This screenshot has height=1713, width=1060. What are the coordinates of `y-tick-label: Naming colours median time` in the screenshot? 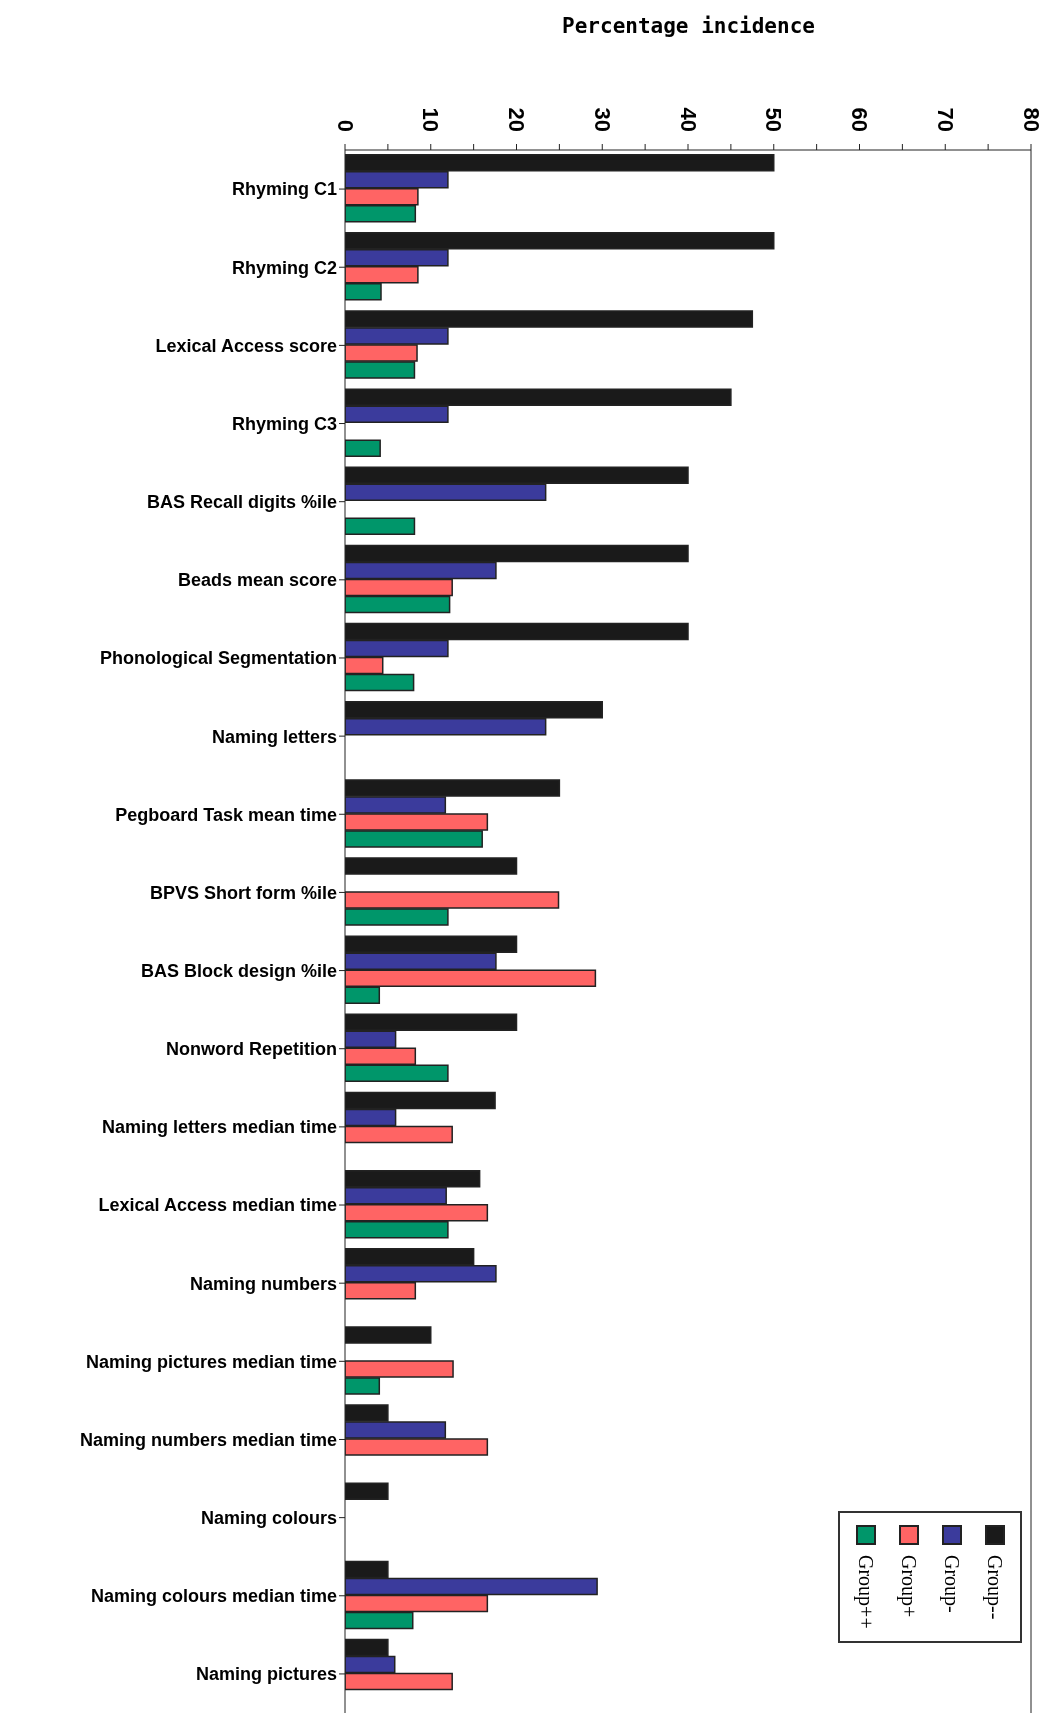 It's located at (213, 1596).